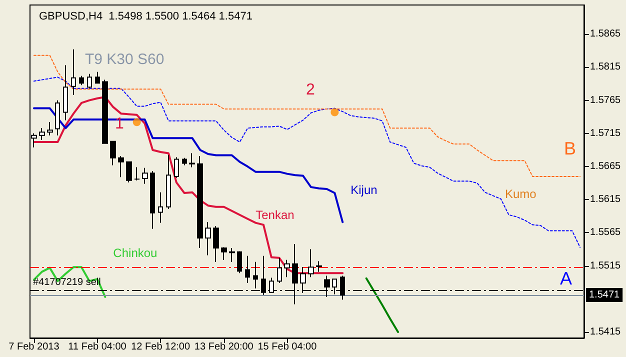 The height and width of the screenshot is (357, 626). Describe the element at coordinates (604, 294) in the screenshot. I see `ref-line-label: 1.5471` at that location.